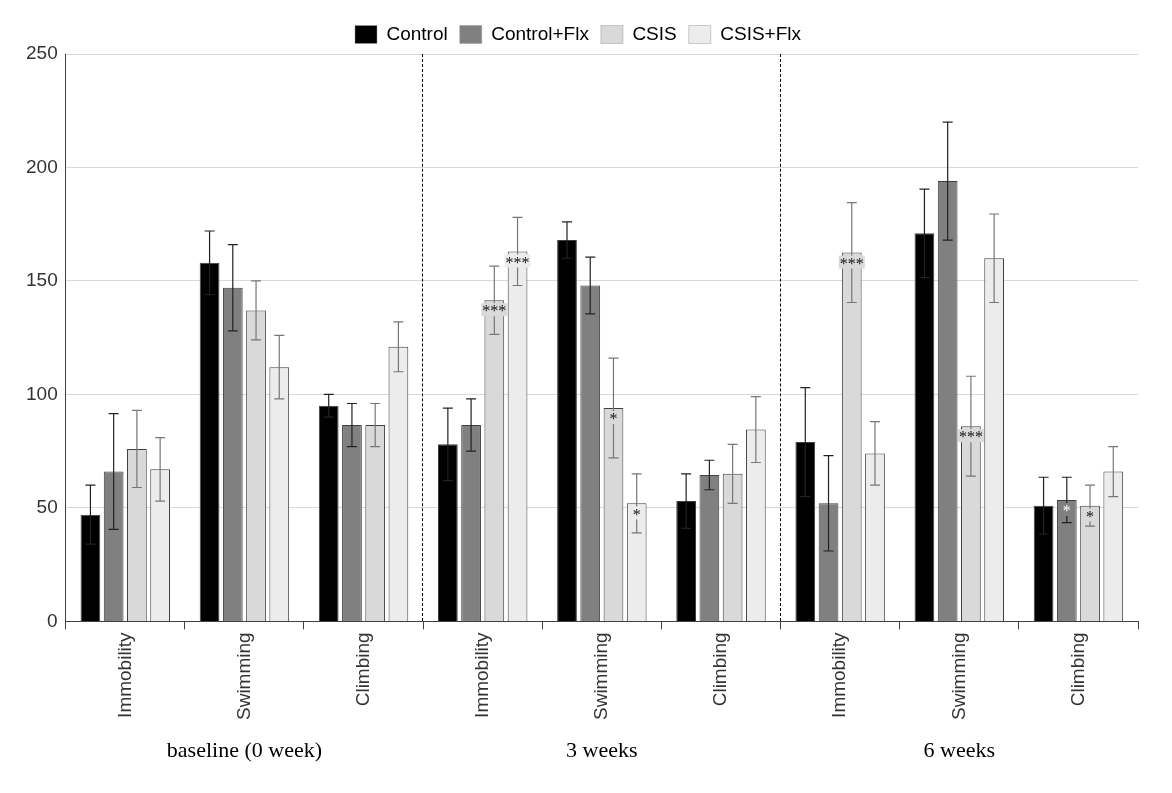 The image size is (1172, 793). Describe the element at coordinates (959, 749) in the screenshot. I see `text: 6 weeks` at that location.